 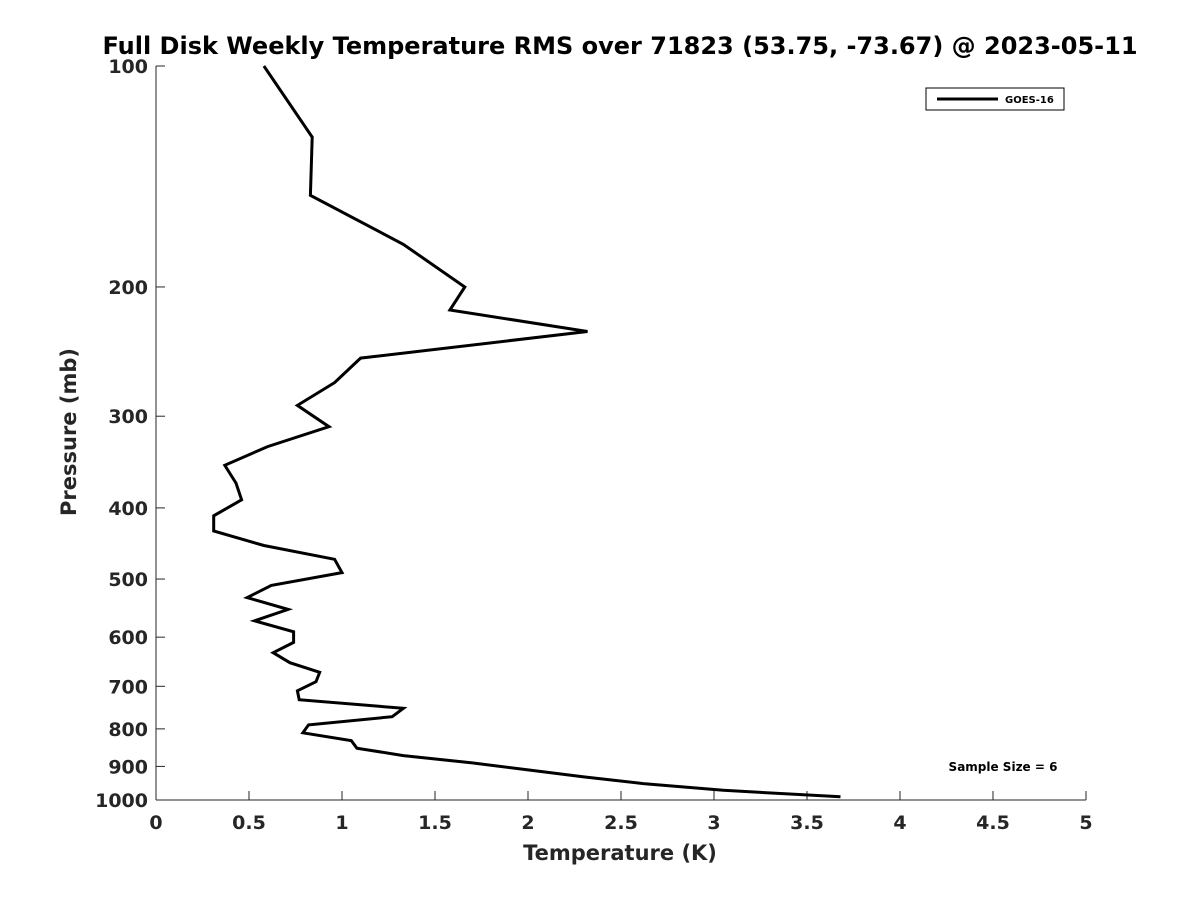 What do you see at coordinates (899, 823) in the screenshot?
I see `x-tick-label: 4` at bounding box center [899, 823].